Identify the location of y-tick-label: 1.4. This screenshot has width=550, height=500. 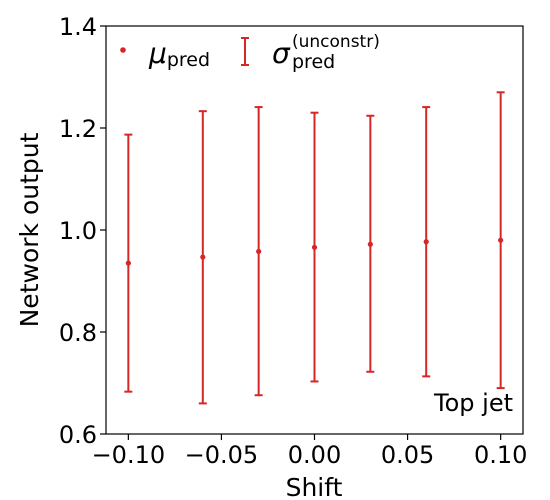
(78, 27).